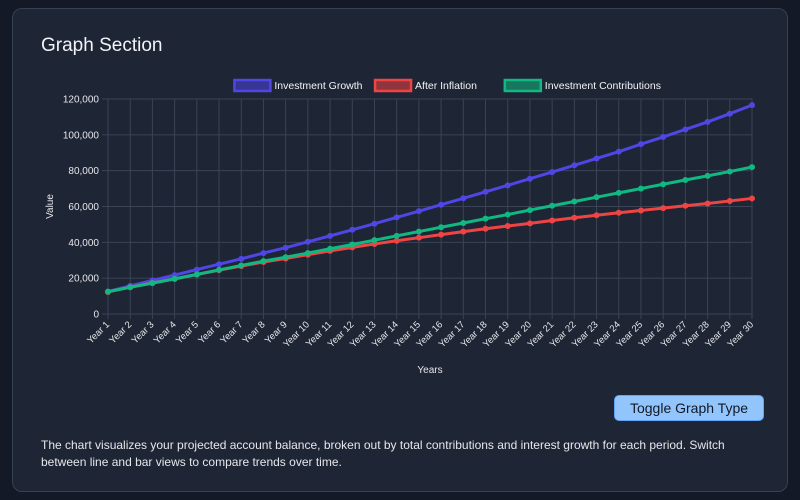 This screenshot has height=500, width=800. What do you see at coordinates (83, 207) in the screenshot?
I see `y-tick-label: 60,000` at bounding box center [83, 207].